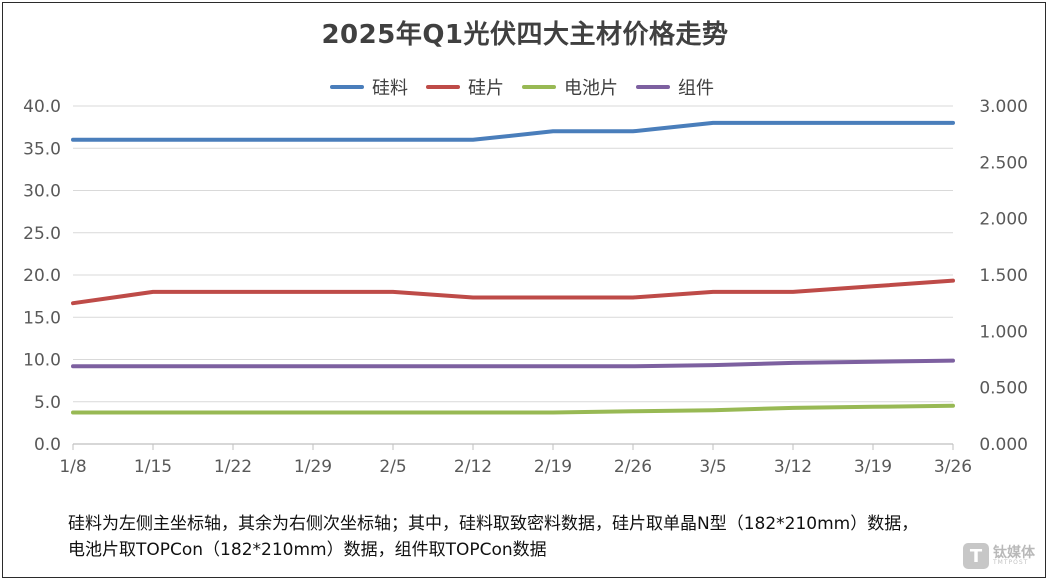 The width and height of the screenshot is (1050, 582). I want to click on right-axis-tick-label: 1.500, so click(1003, 276).